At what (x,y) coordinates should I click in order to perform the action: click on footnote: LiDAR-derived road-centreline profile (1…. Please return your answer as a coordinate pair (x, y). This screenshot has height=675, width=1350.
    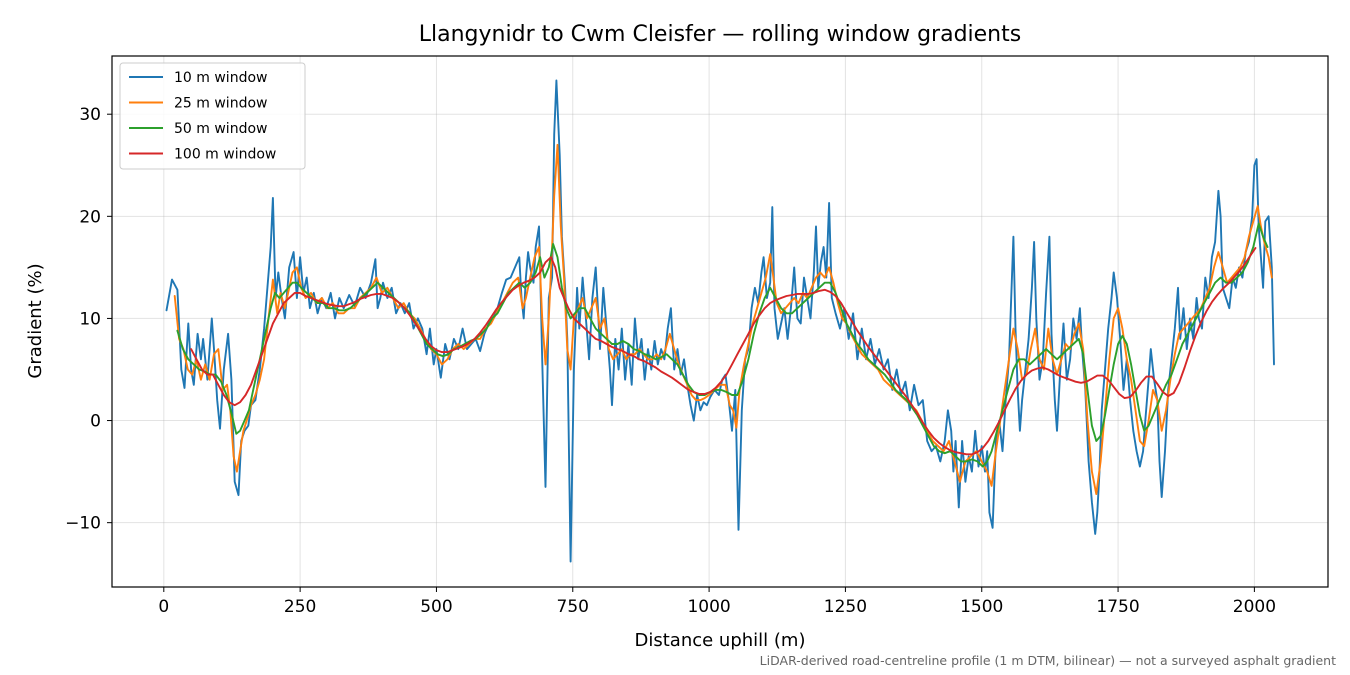
    Looking at the image, I should click on (1048, 660).